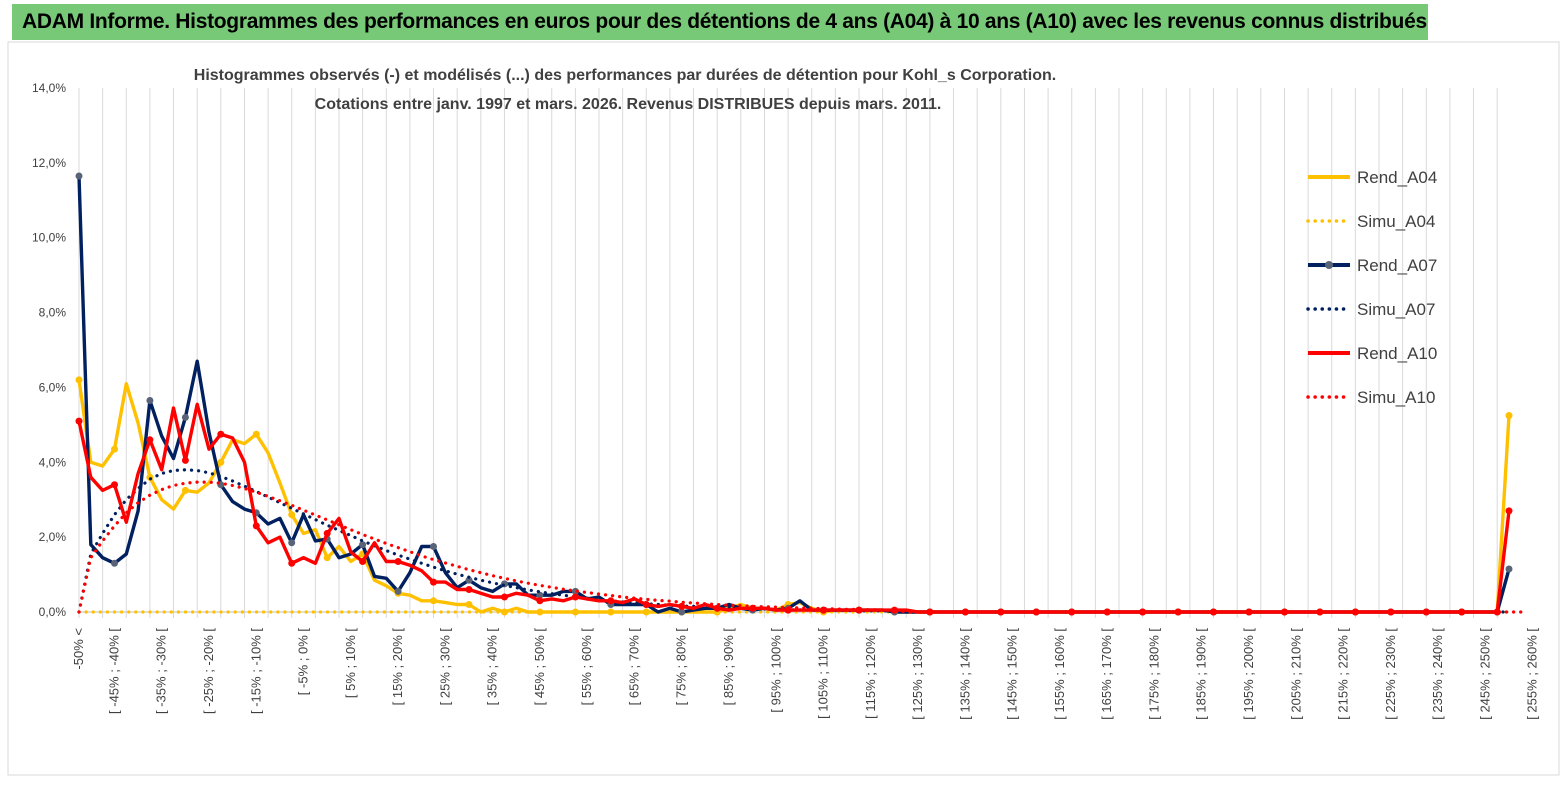 The image size is (1567, 789). I want to click on x-tick-label: [ -15% ; -10% [, so click(255, 671).